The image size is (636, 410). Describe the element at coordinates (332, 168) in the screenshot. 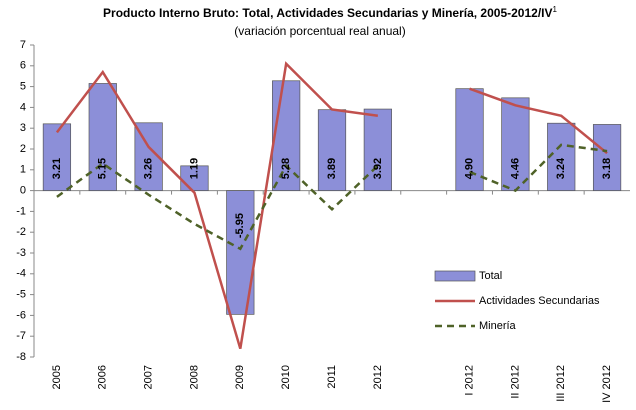

I see `data-label: 3.89` at that location.